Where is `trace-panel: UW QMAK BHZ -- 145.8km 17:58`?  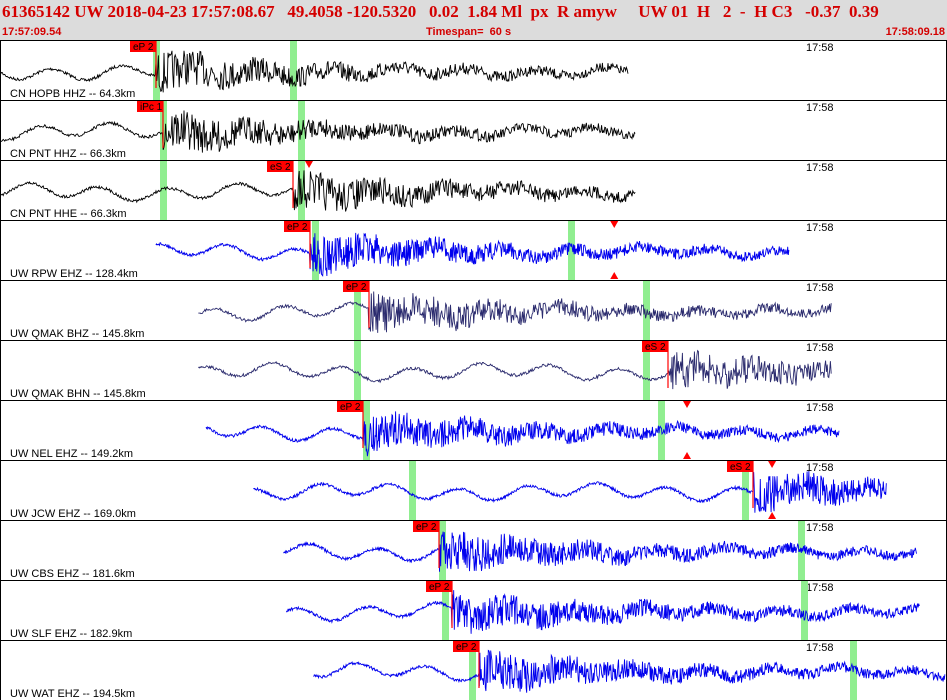
trace-panel: UW QMAK BHZ -- 145.8km 17:58 is located at coordinates (473, 310).